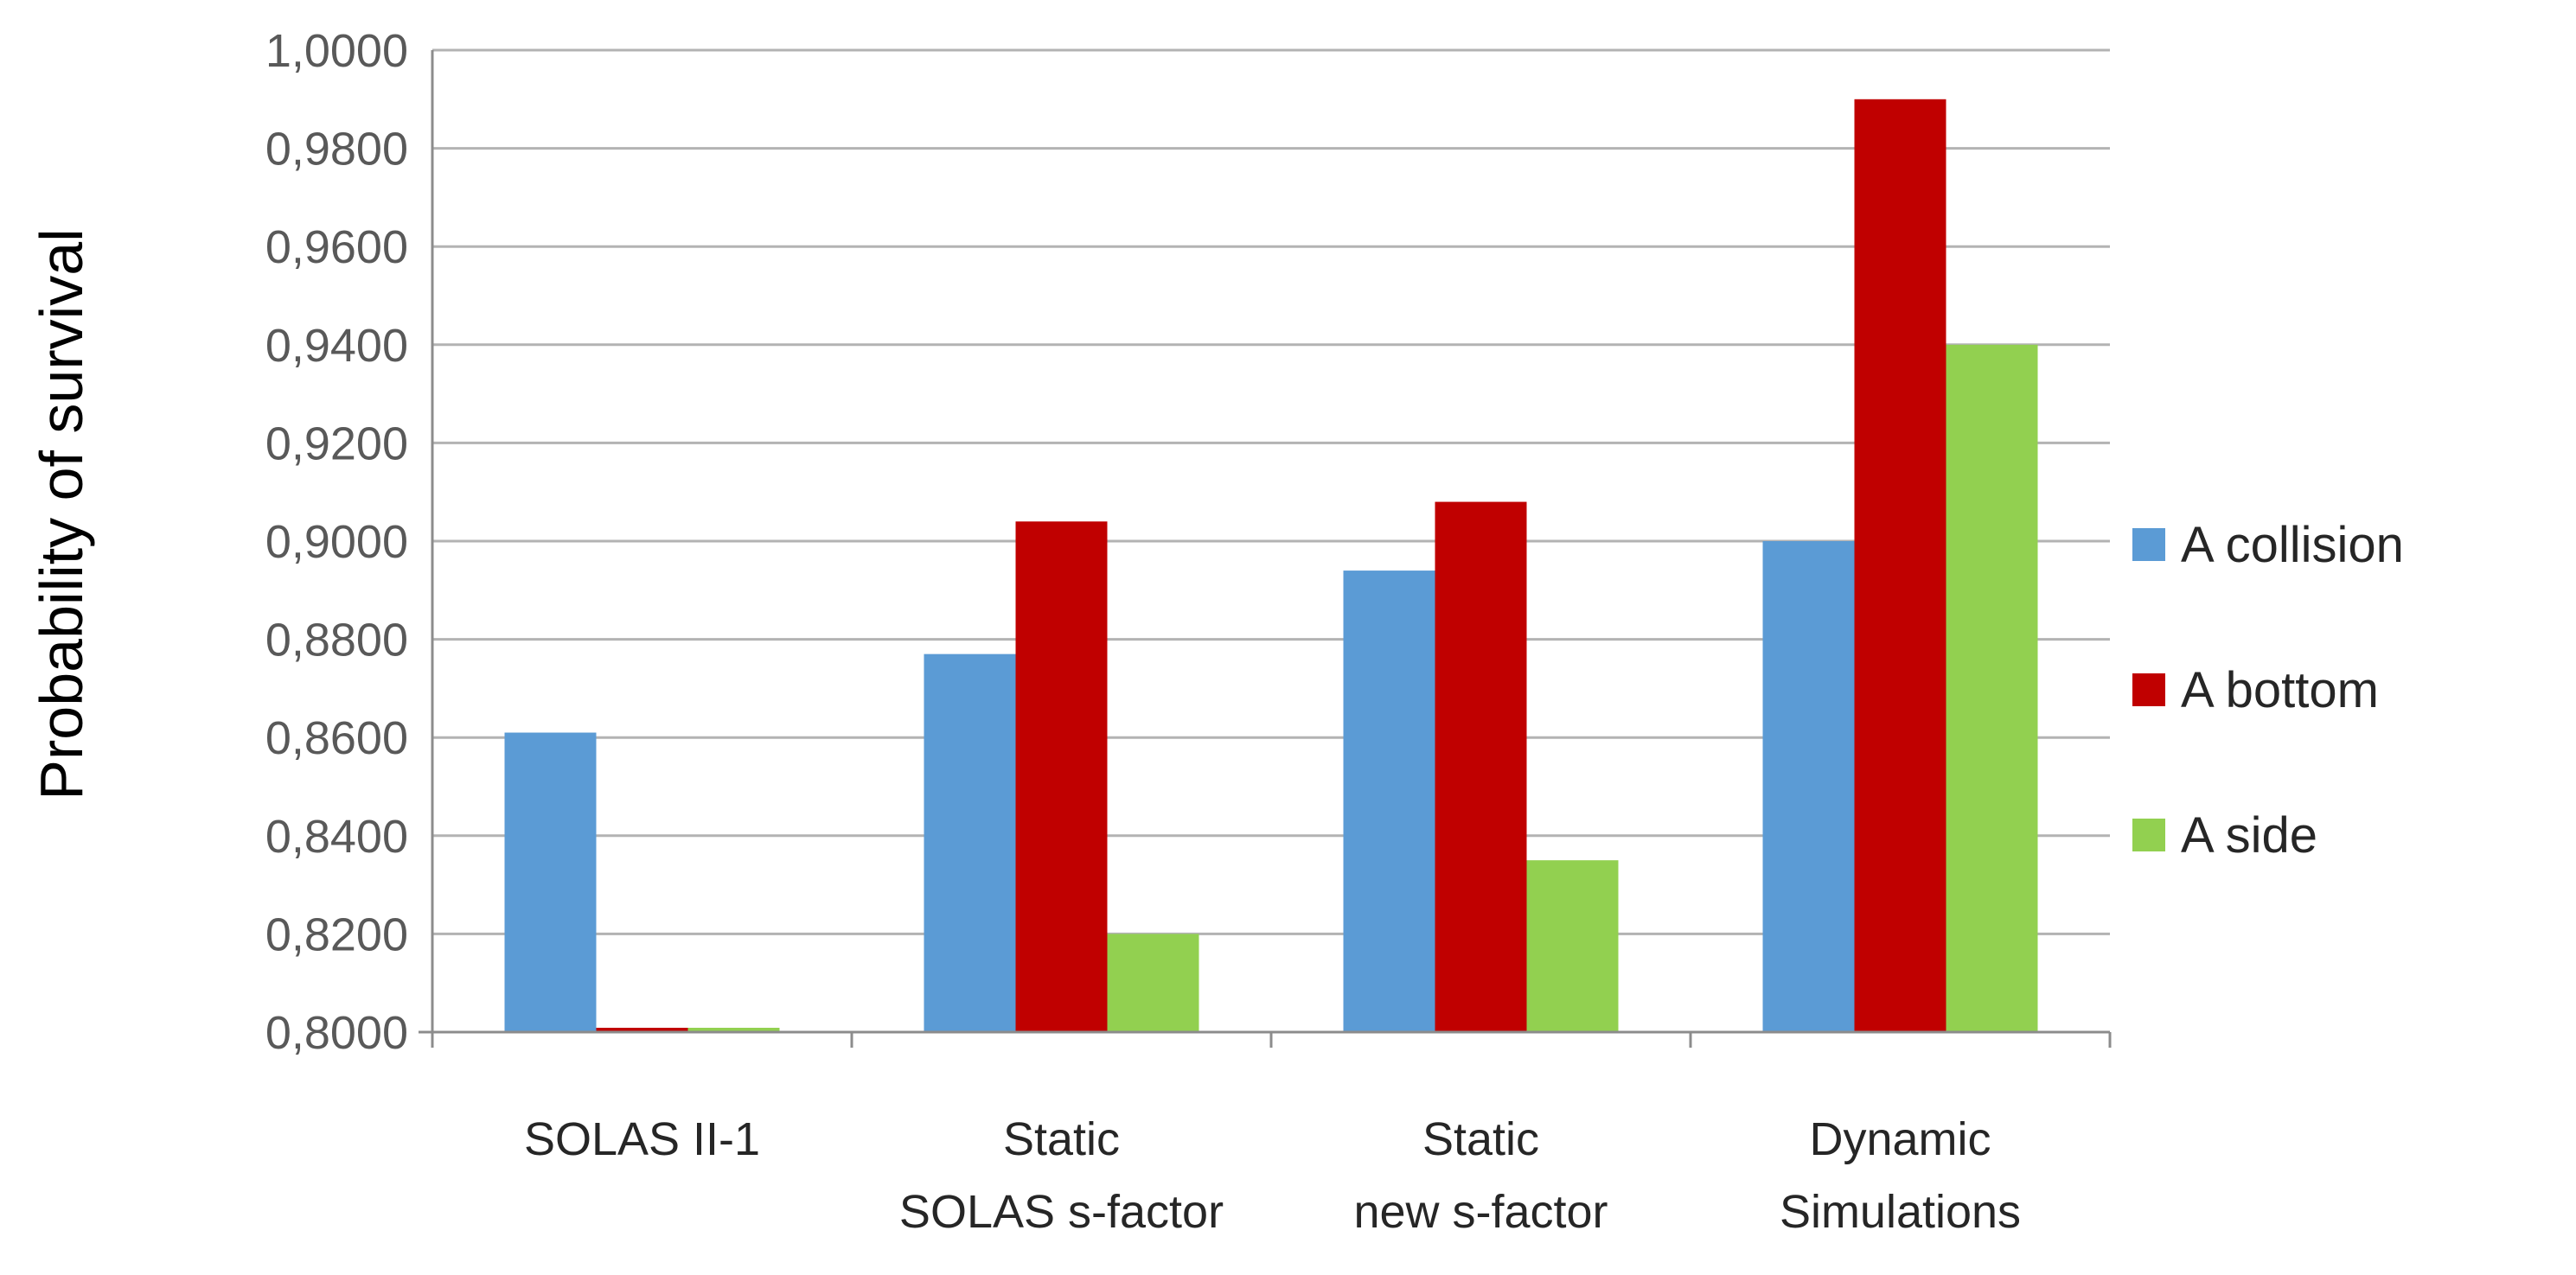 This screenshot has height=1275, width=2576. I want to click on legend: A collision A bottom A side, so click(2268, 691).